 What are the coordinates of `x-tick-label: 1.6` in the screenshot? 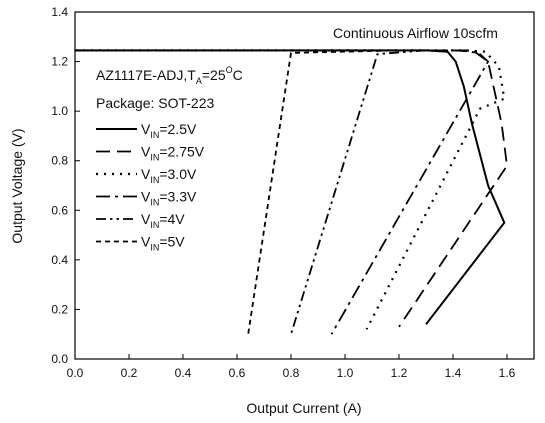 It's located at (507, 373).